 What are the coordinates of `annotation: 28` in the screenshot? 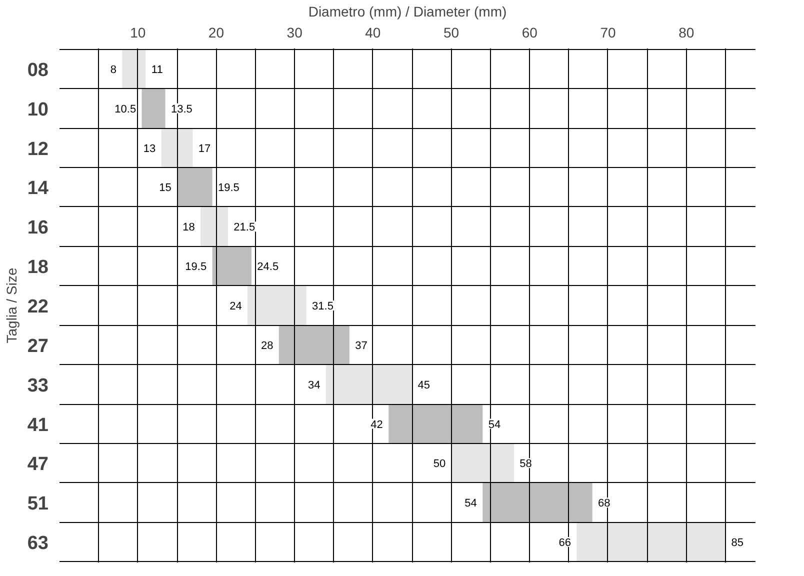 It's located at (267, 346).